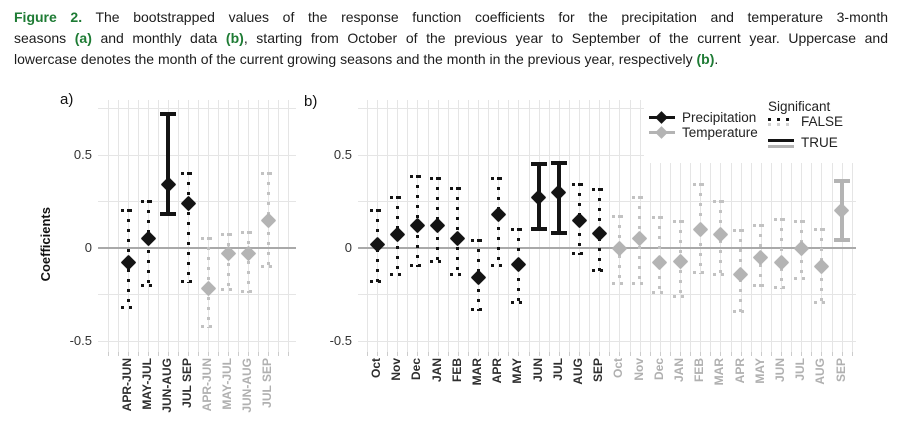 The width and height of the screenshot is (900, 434). What do you see at coordinates (83, 38) in the screenshot?
I see `caption-highlight: (a)` at bounding box center [83, 38].